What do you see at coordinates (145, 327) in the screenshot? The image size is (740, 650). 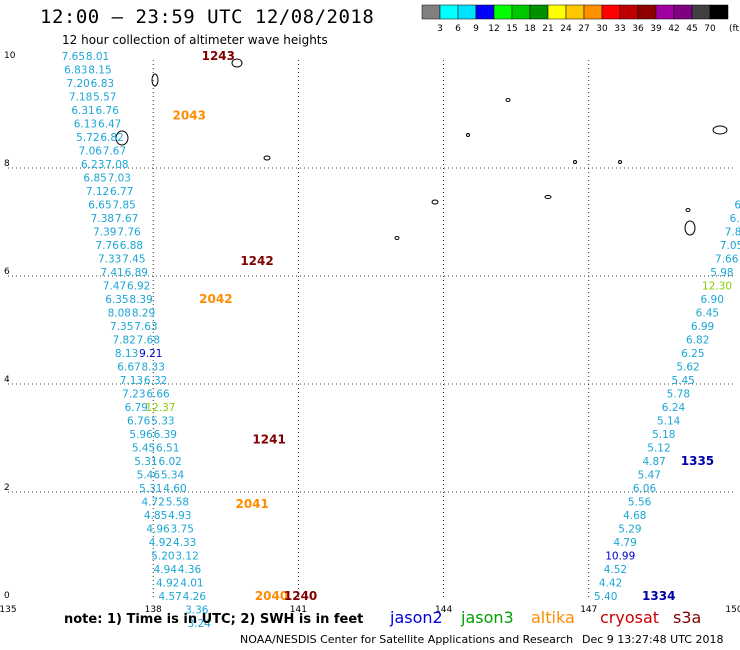 I see `wave-height-label: 7.63` at bounding box center [145, 327].